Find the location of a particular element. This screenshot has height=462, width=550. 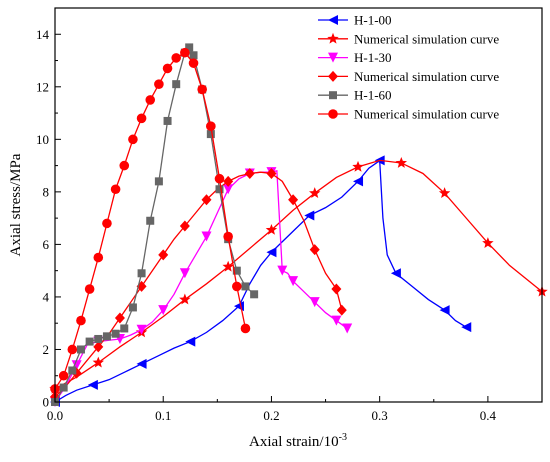

x-tick-label: 0.4 is located at coordinates (488, 415).